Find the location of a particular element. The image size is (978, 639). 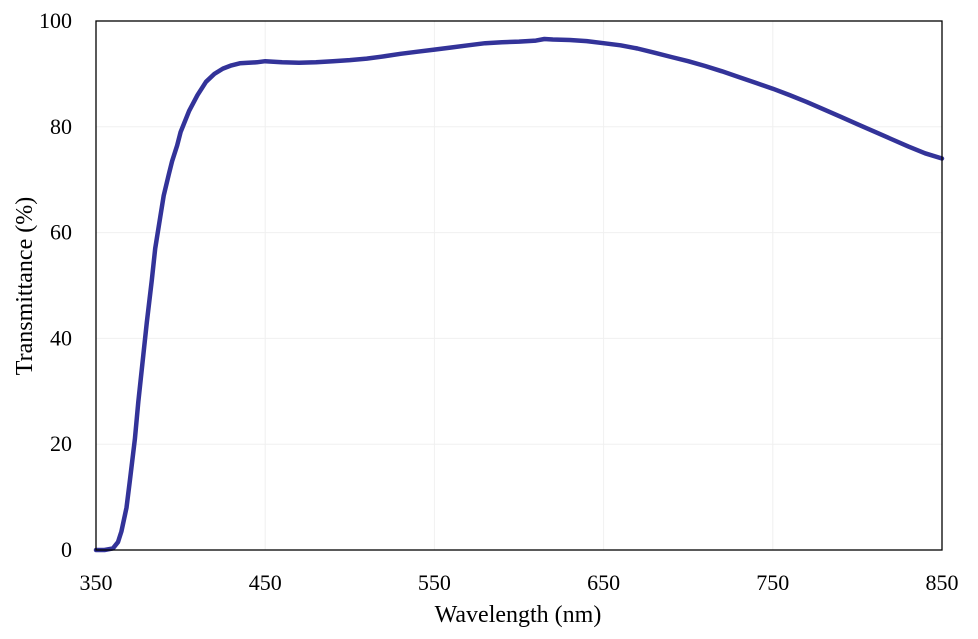

y-tick-label-0: 0 is located at coordinates (66, 549).